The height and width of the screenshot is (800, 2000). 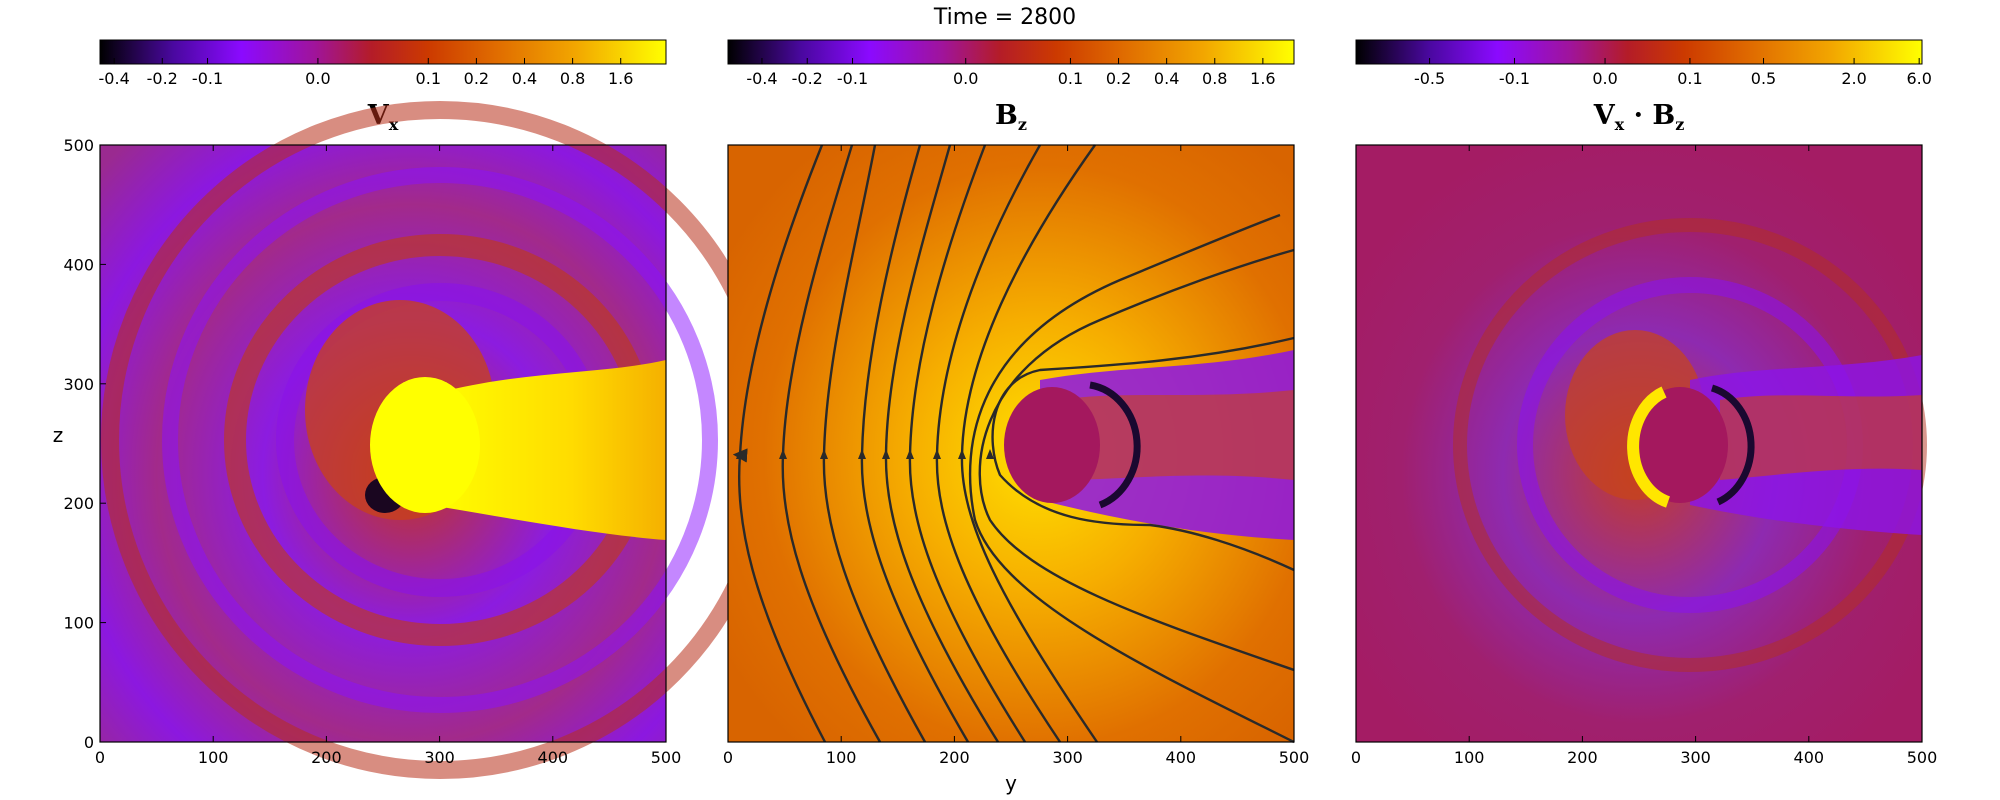 What do you see at coordinates (1639, 117) in the screenshot?
I see `panel-title-vxbz: Vx · Bz` at bounding box center [1639, 117].